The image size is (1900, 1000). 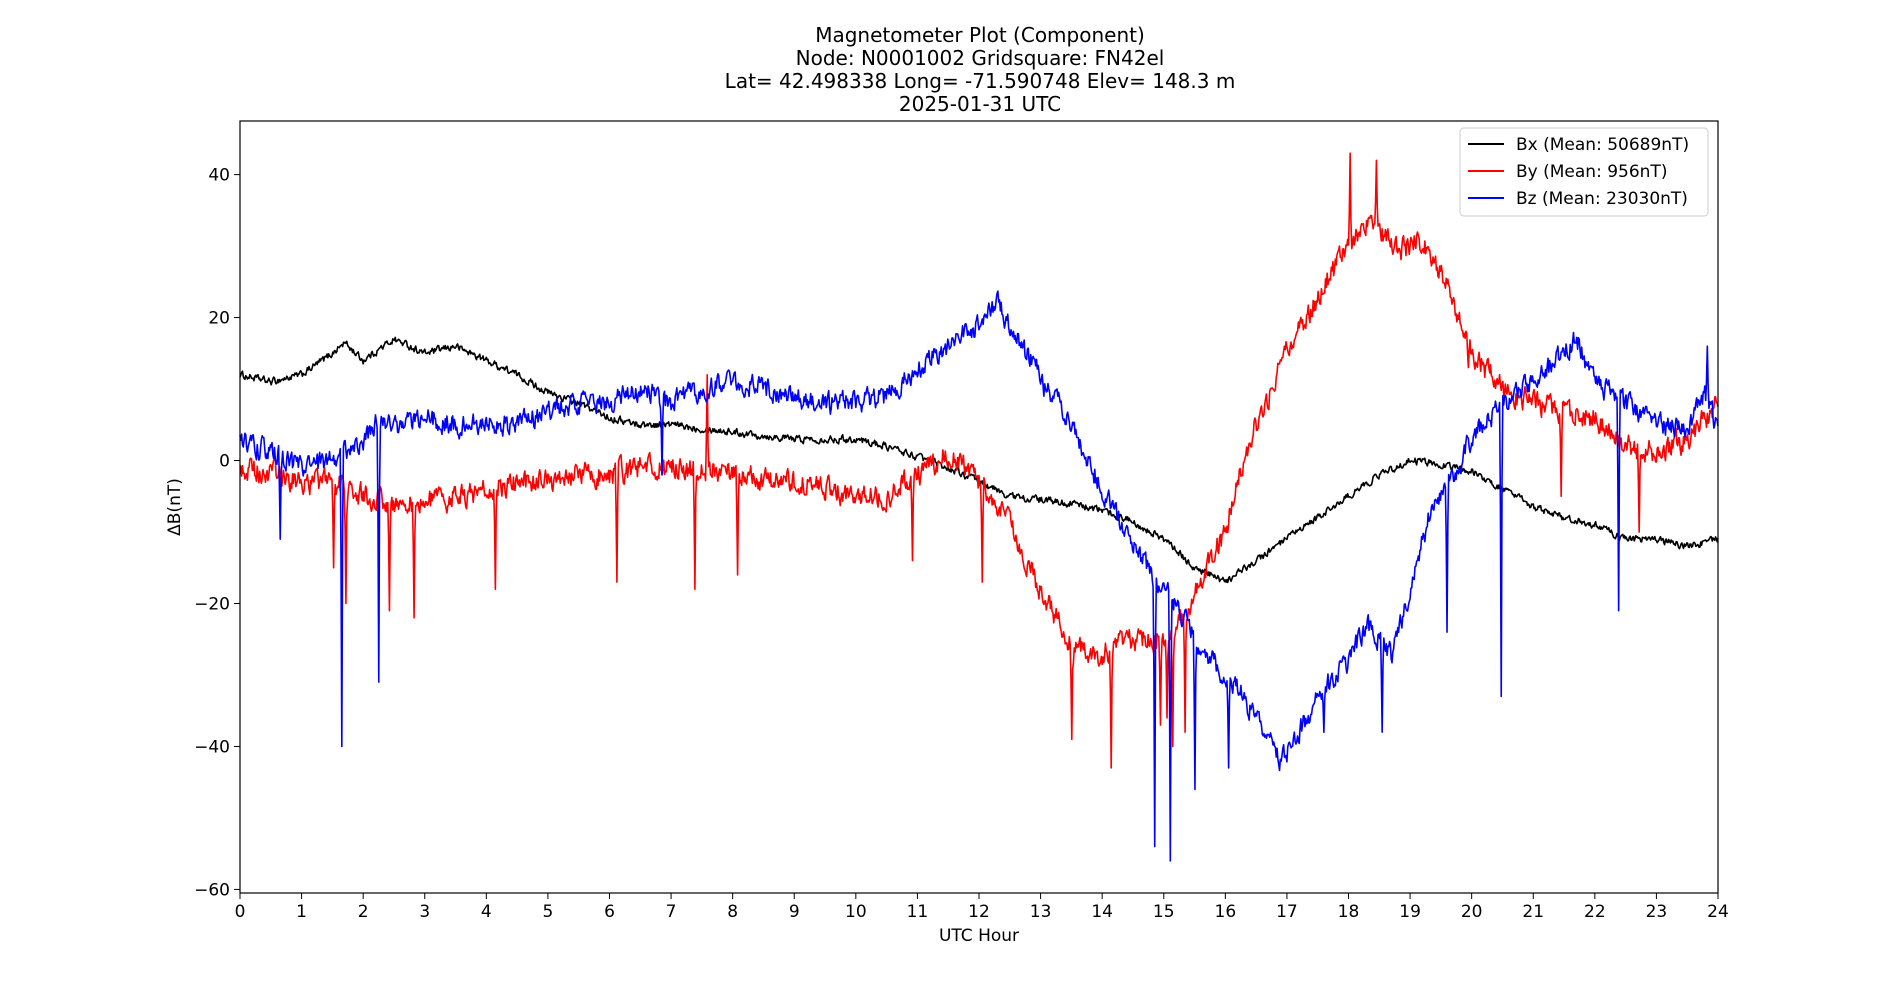 What do you see at coordinates (980, 35) in the screenshot?
I see `title-line-1: Magnetometer Plot (Component)` at bounding box center [980, 35].